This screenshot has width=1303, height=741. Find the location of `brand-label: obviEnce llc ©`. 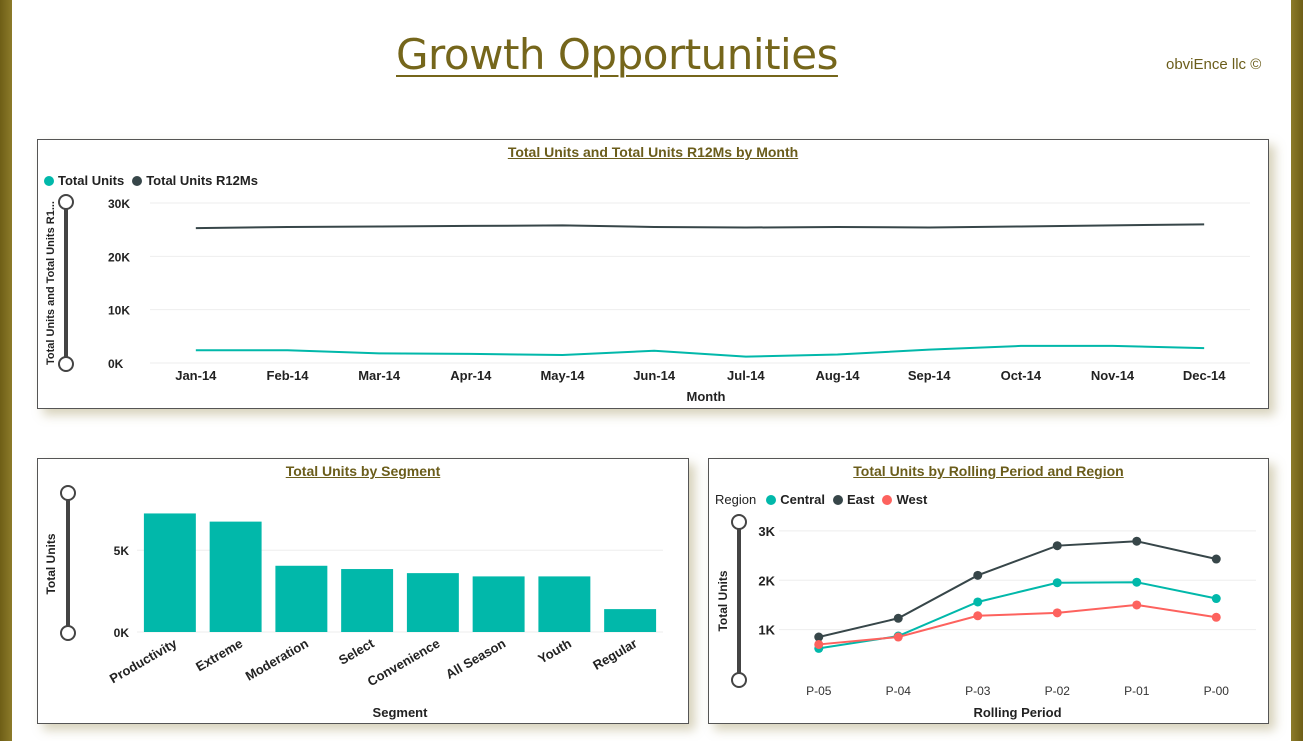

brand-label: obviEnce llc © is located at coordinates (1214, 64).